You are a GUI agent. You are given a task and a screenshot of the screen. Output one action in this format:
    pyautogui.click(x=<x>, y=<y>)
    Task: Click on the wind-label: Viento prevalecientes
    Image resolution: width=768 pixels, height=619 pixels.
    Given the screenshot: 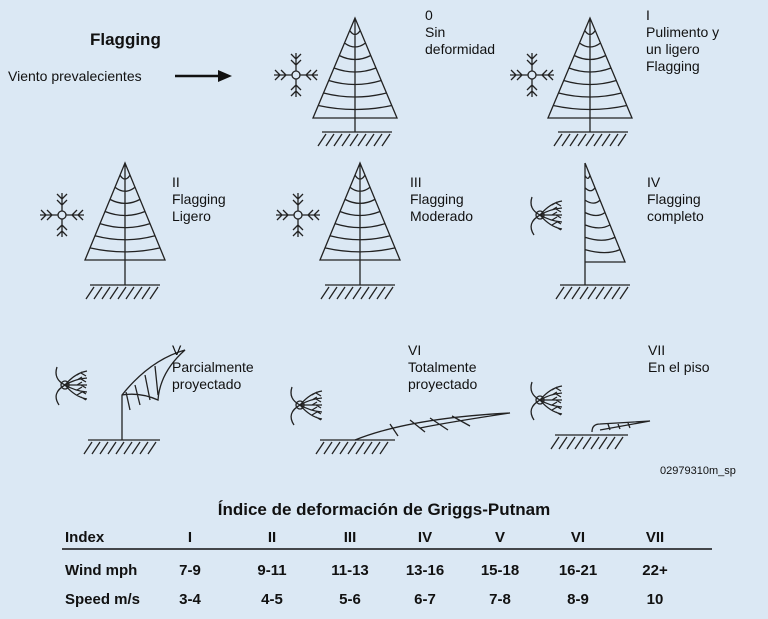 What is the action you would take?
    pyautogui.click(x=75, y=76)
    